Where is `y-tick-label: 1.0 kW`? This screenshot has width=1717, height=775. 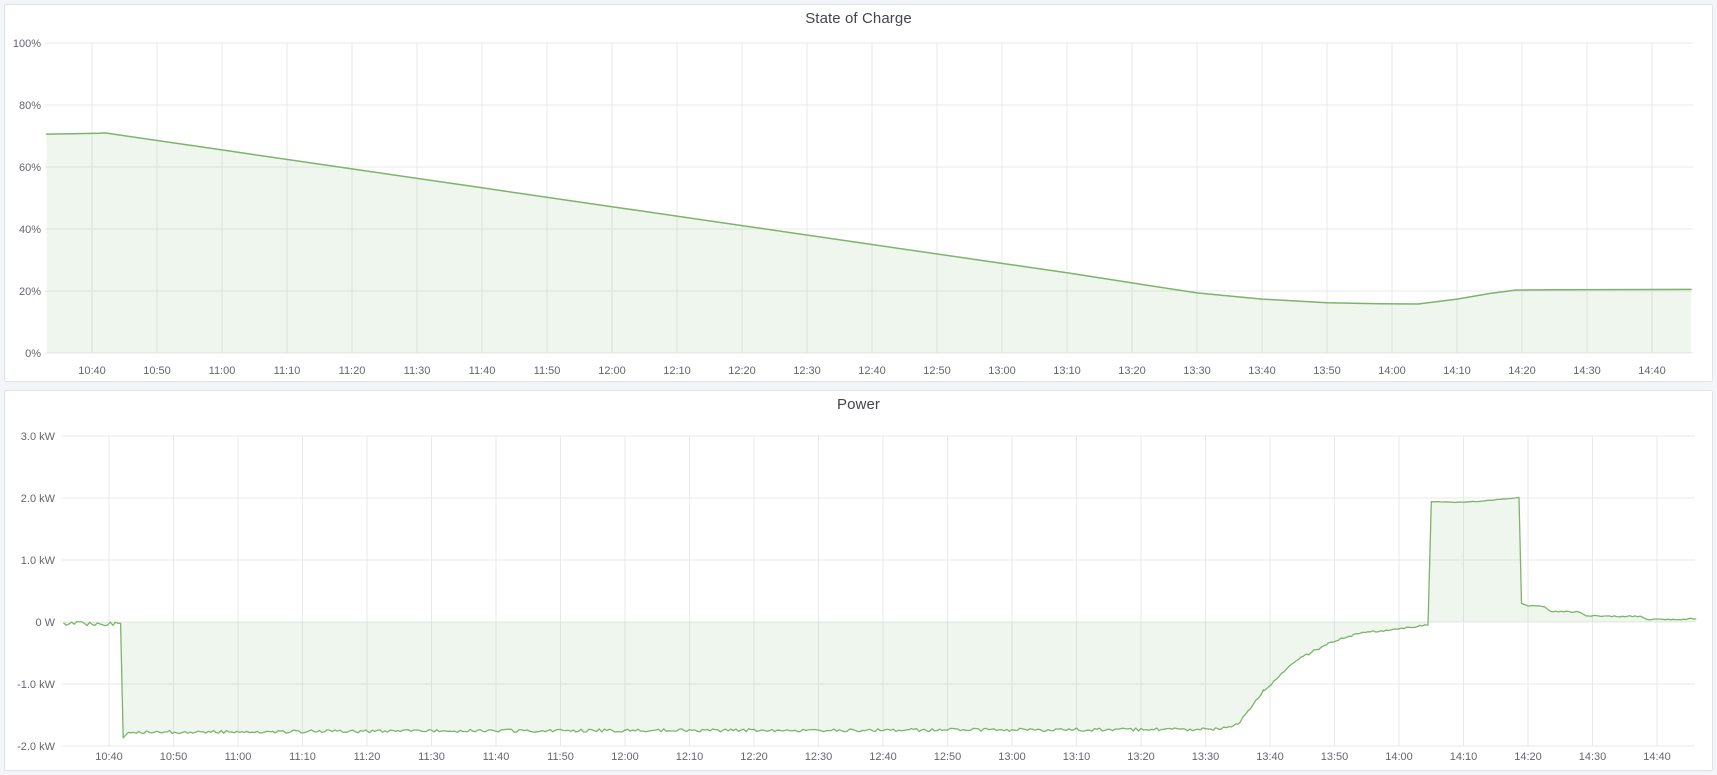 y-tick-label: 1.0 kW is located at coordinates (38, 561).